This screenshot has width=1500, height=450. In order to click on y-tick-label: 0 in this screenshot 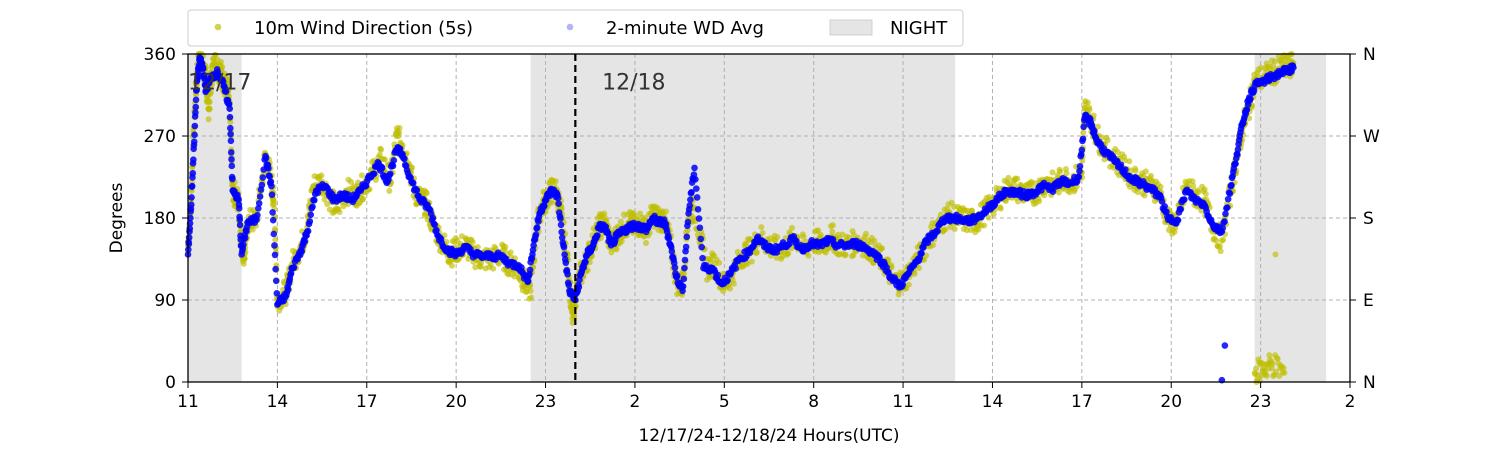, I will do `click(170, 383)`.